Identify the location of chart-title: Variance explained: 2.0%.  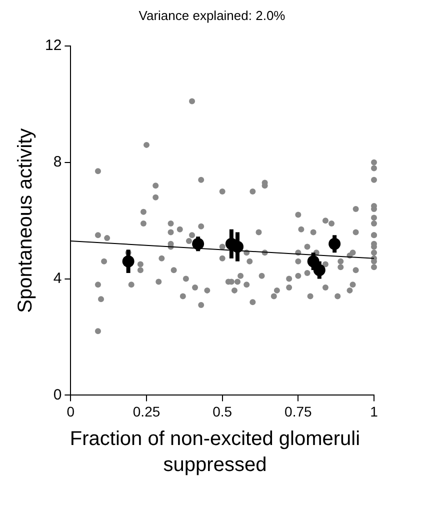
(212, 15).